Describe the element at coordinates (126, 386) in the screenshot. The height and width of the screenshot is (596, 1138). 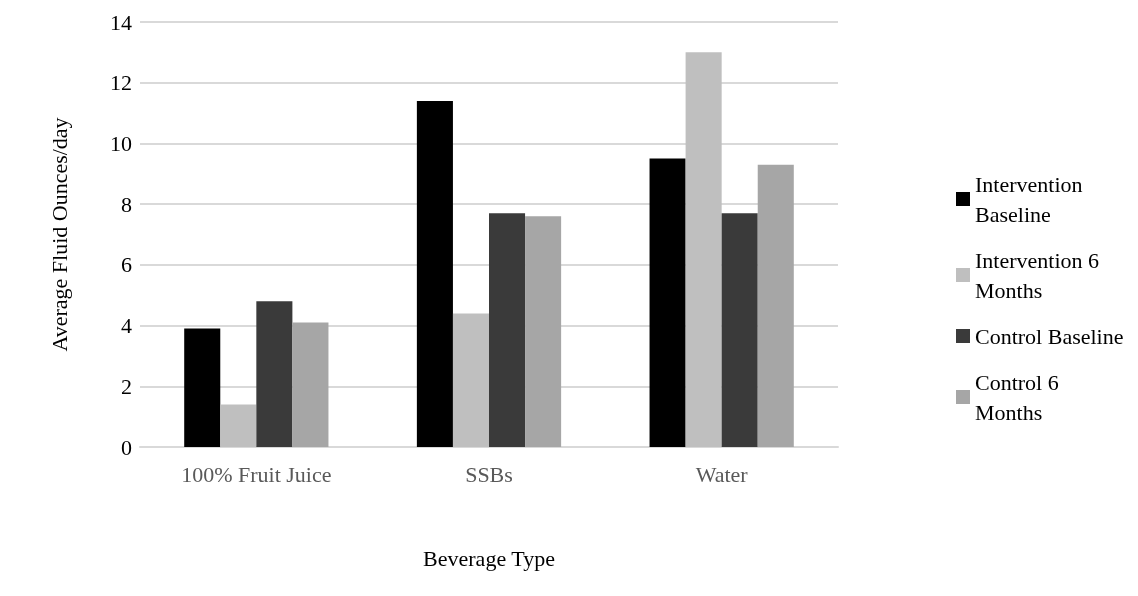
I see `y-tick-label: 2` at that location.